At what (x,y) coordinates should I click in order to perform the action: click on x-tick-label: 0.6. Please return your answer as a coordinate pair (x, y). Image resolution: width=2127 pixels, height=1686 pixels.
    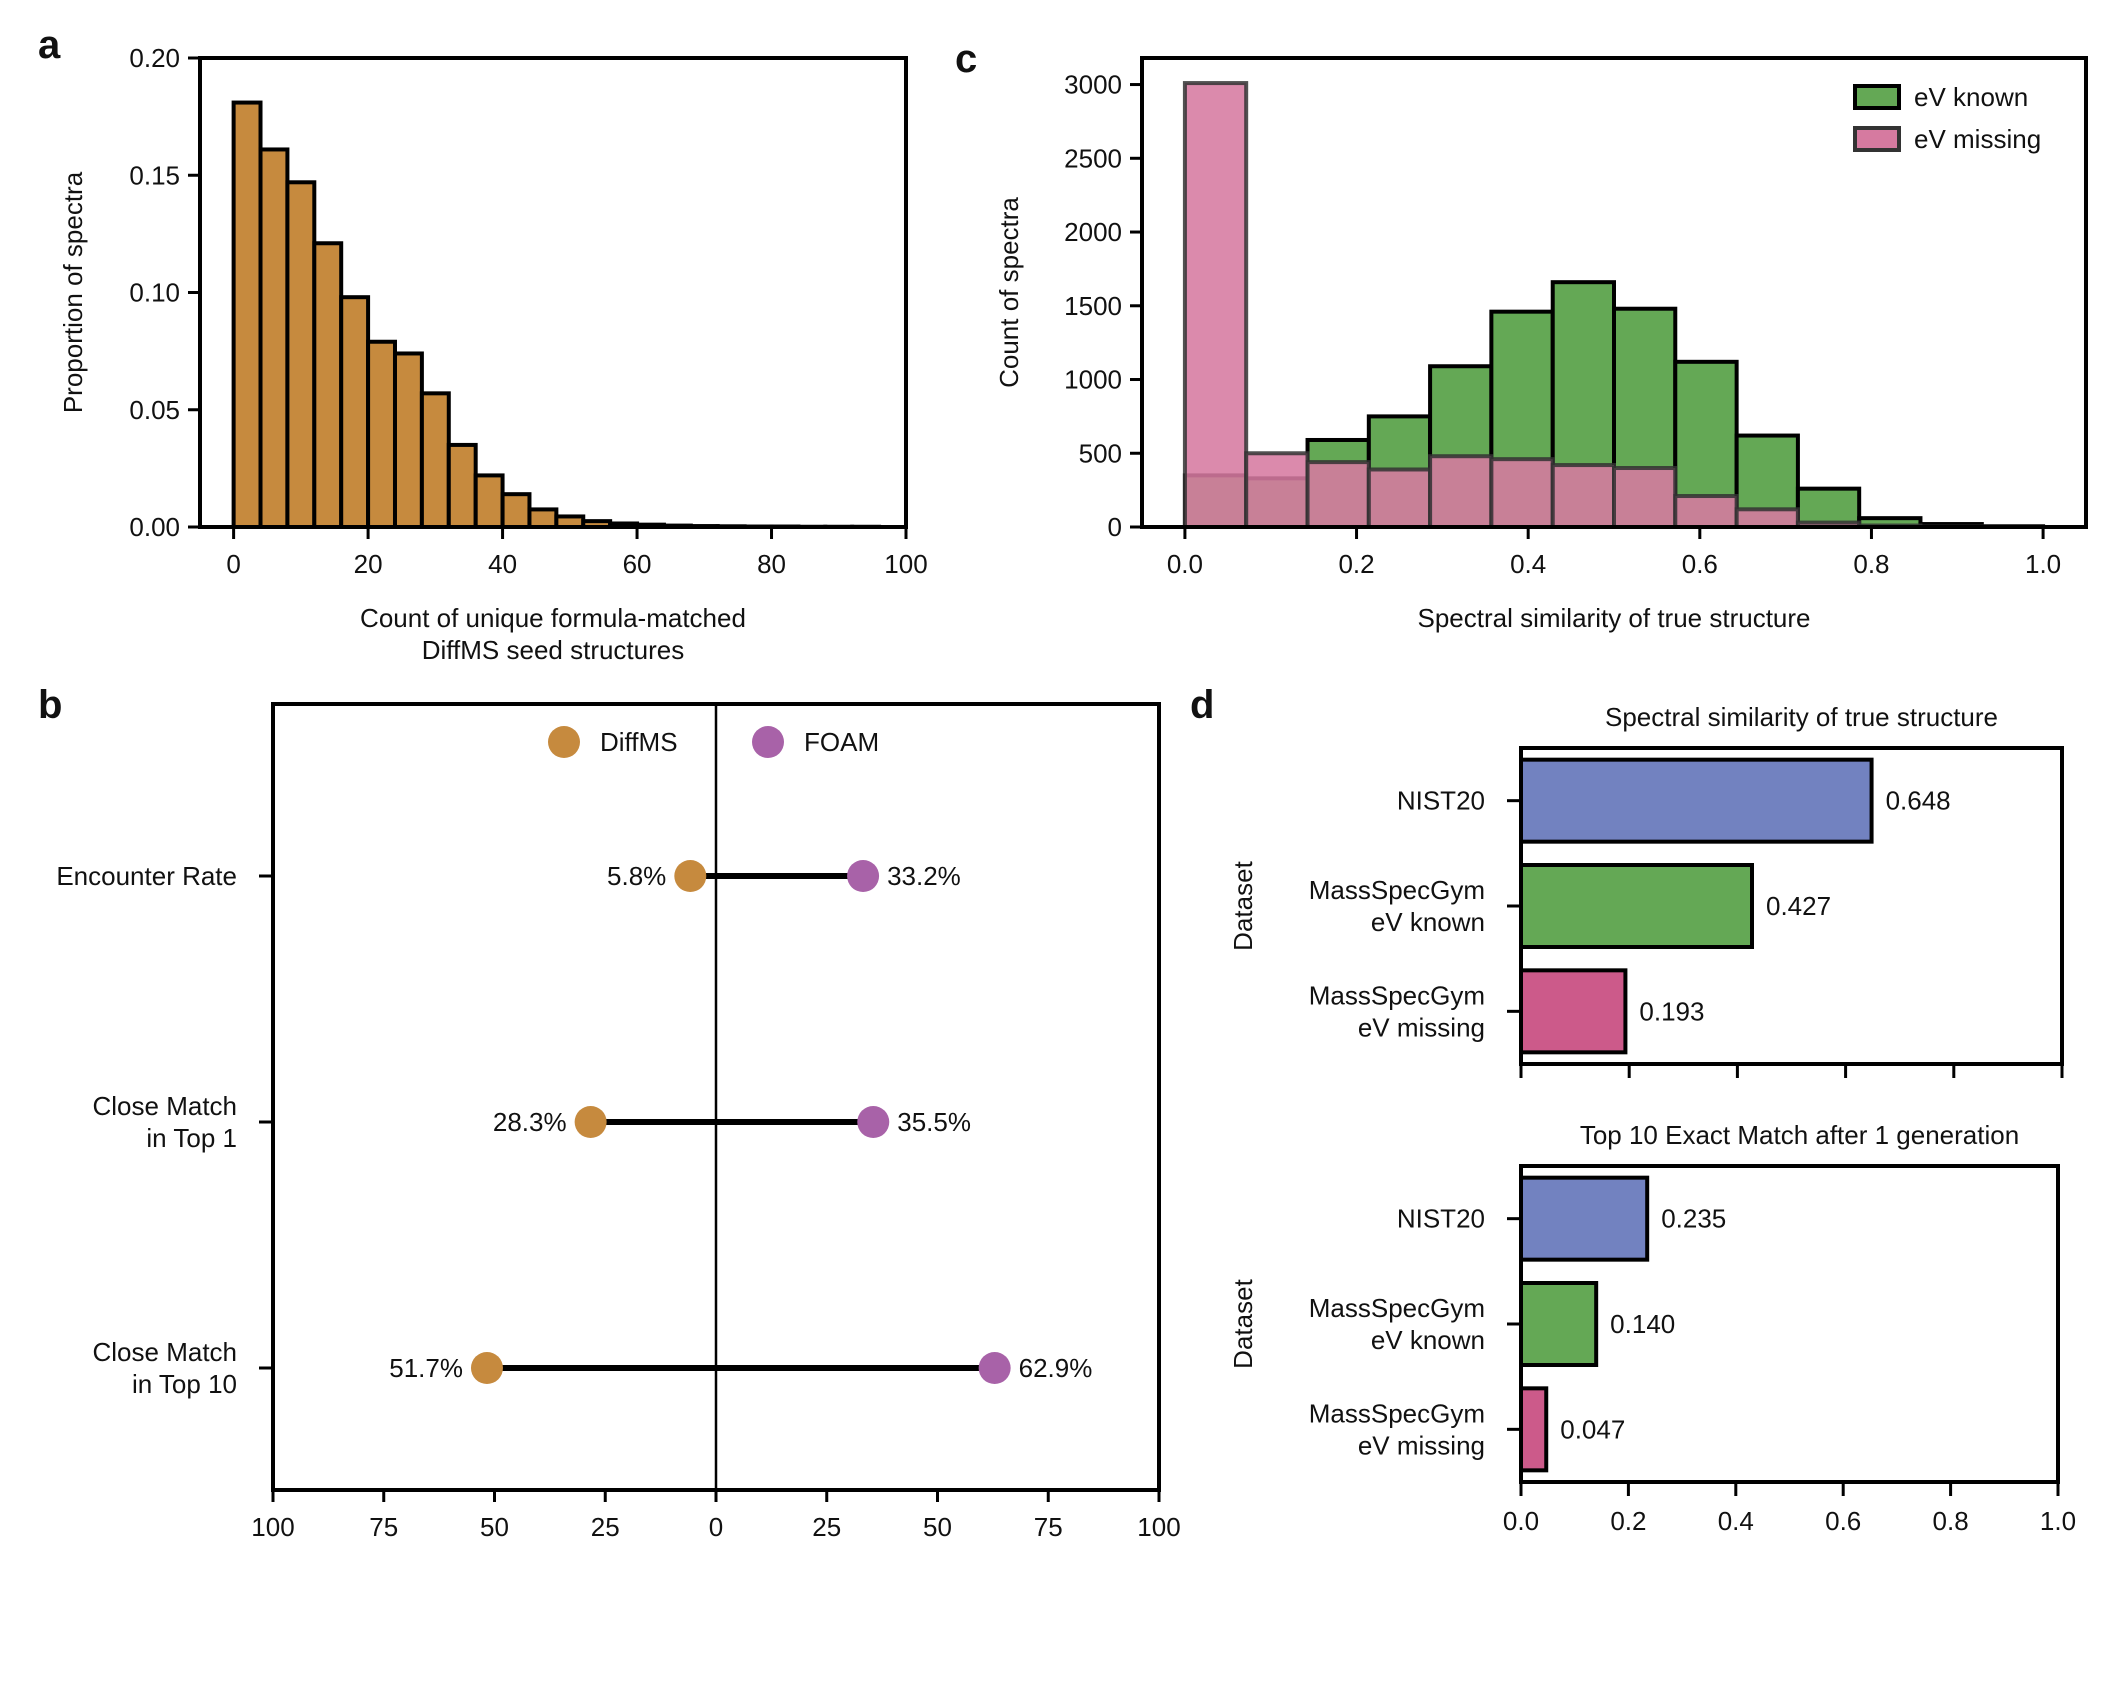
    Looking at the image, I should click on (1843, 1521).